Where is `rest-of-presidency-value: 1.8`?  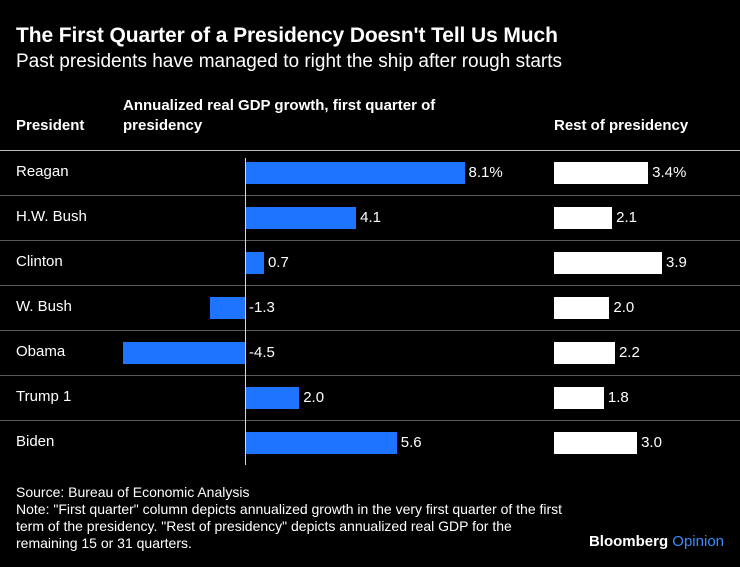
rest-of-presidency-value: 1.8 is located at coordinates (618, 397).